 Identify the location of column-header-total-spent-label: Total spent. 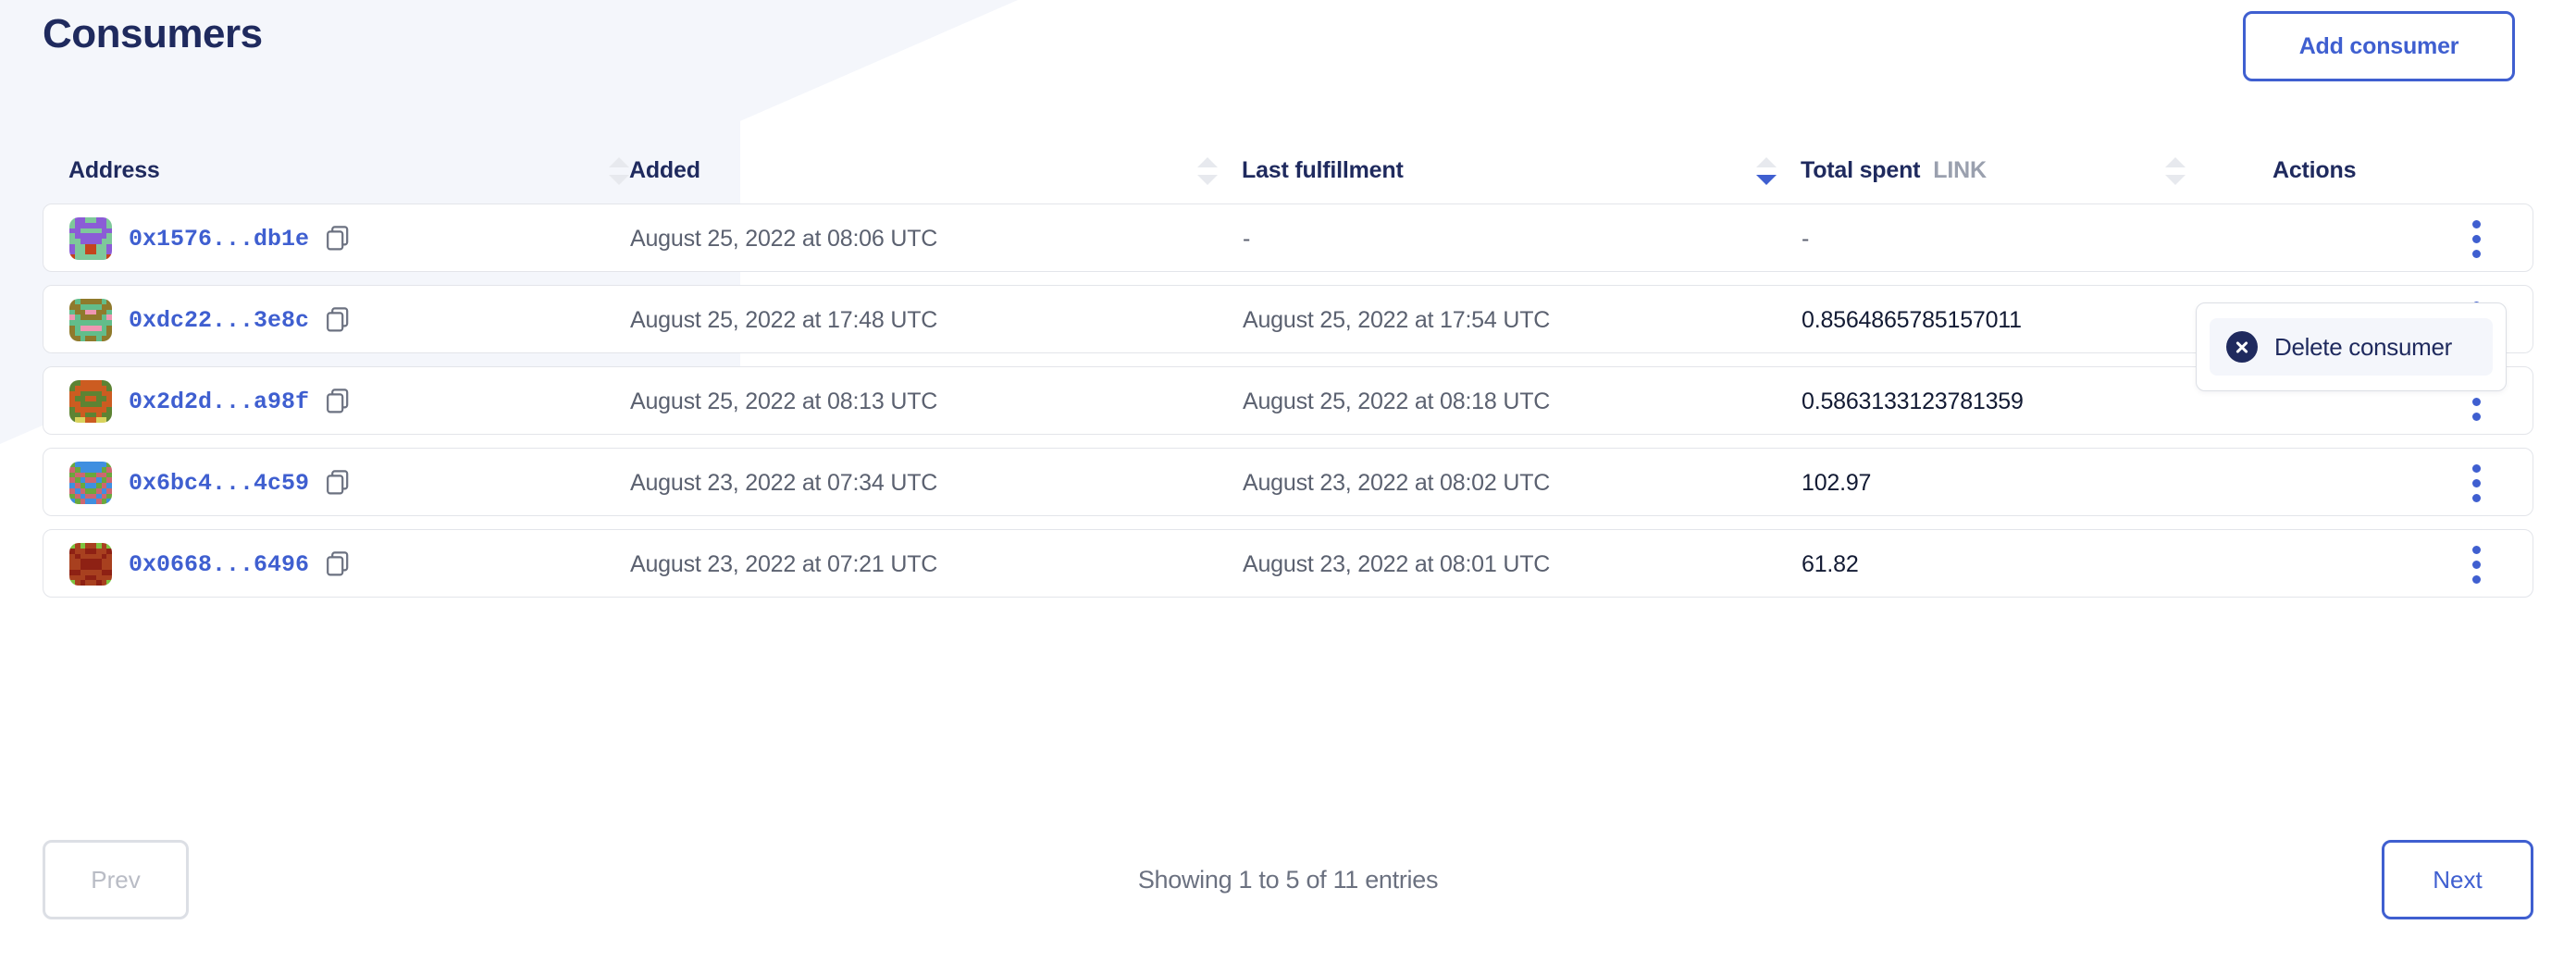
(1861, 170).